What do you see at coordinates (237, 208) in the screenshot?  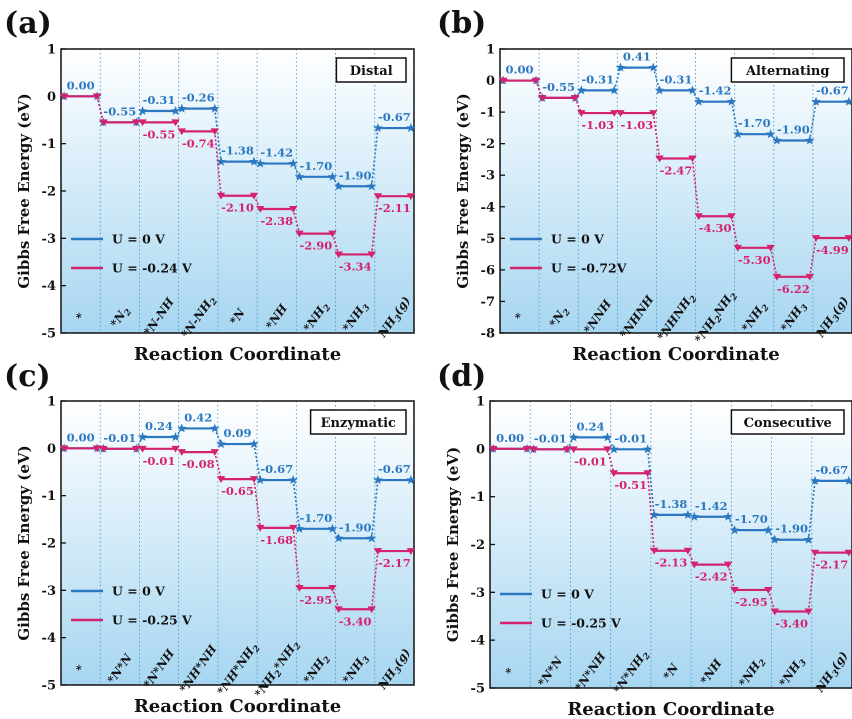 I see `data-label: -2.10` at bounding box center [237, 208].